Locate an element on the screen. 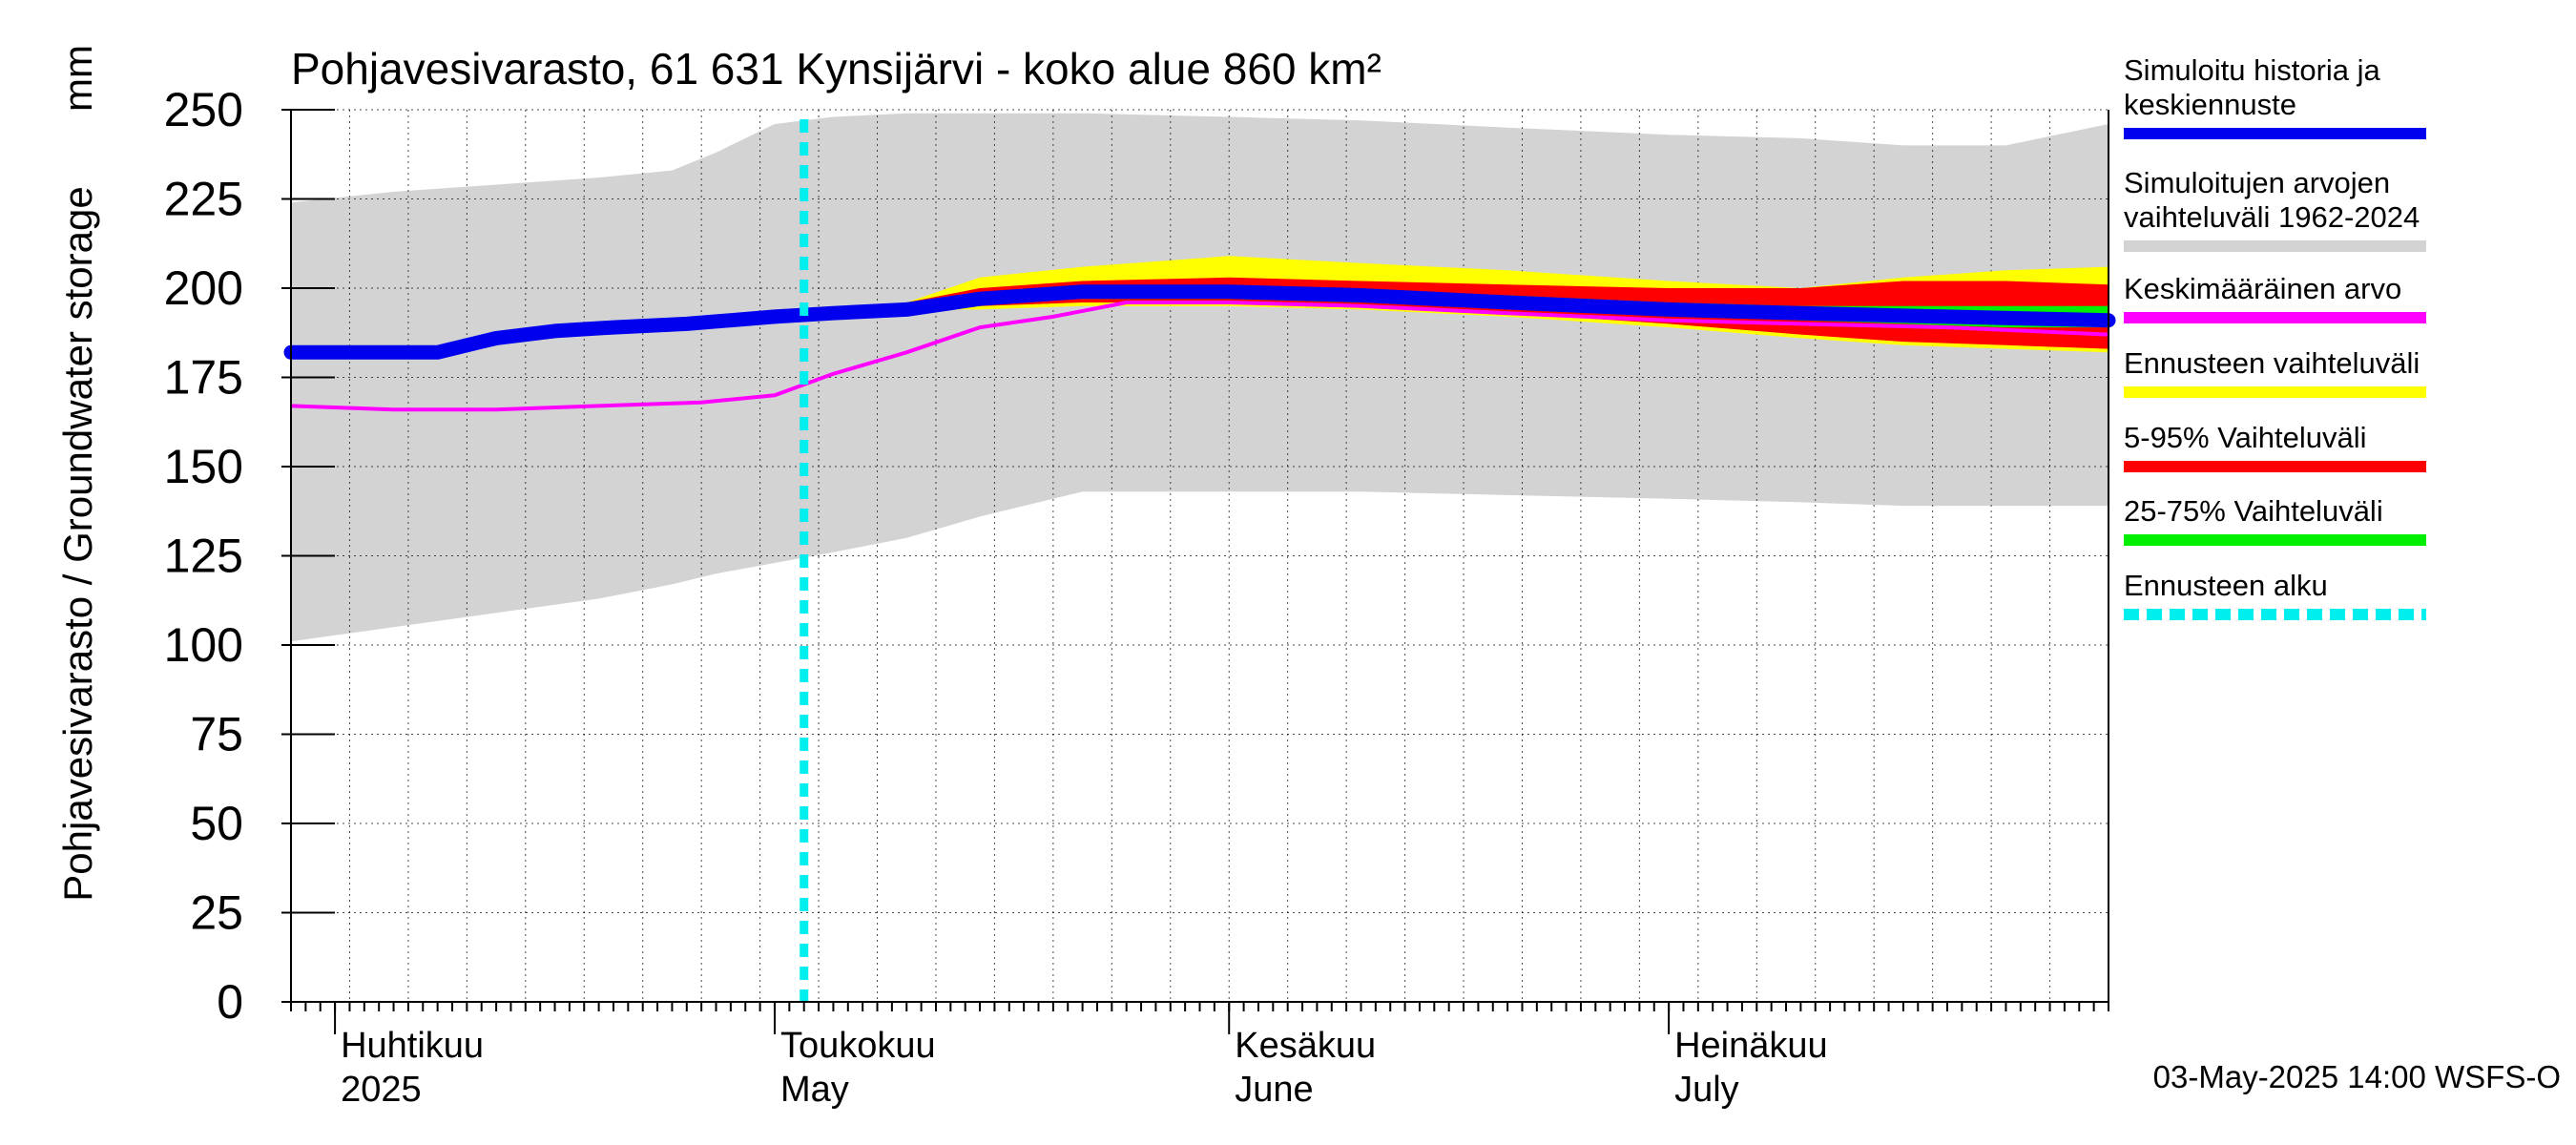  legend-label-p25_75-0: 25-75% Vaihteluväli is located at coordinates (2253, 511).